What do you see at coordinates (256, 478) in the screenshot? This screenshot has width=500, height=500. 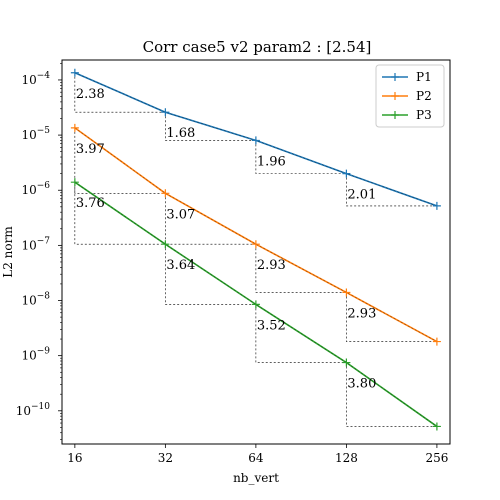 I see `x-axis-label: nb_vert` at bounding box center [256, 478].